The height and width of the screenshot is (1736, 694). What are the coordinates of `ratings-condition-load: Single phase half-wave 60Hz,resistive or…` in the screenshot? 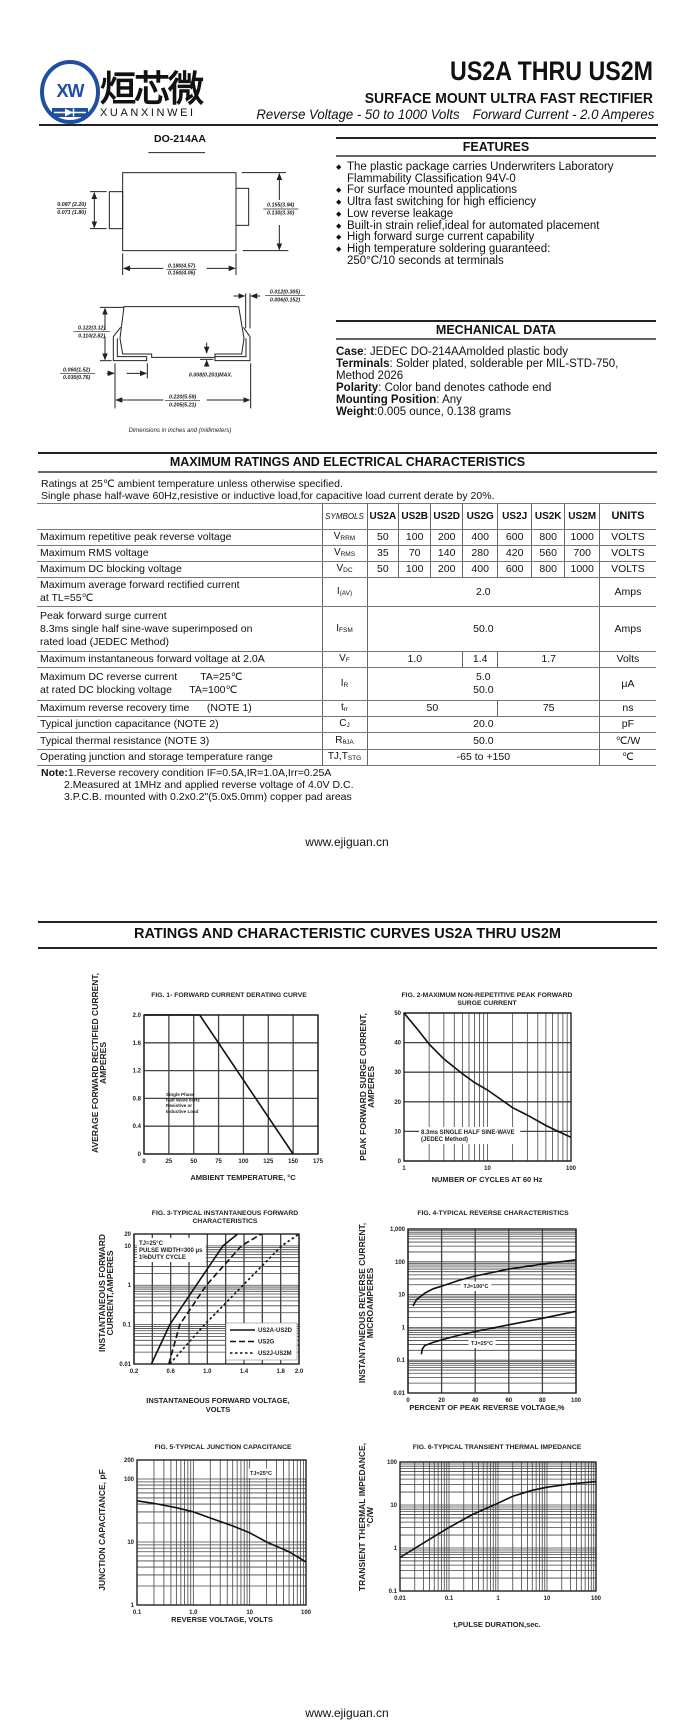 It's located at (268, 495).